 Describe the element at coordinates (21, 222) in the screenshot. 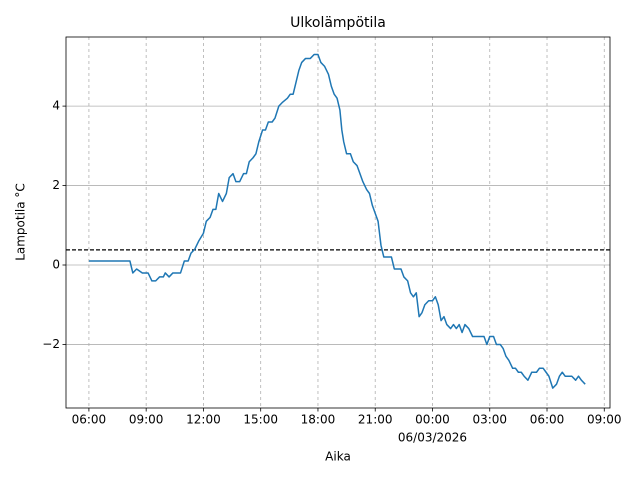

I see `y-axis-label: Lampotila °C` at that location.